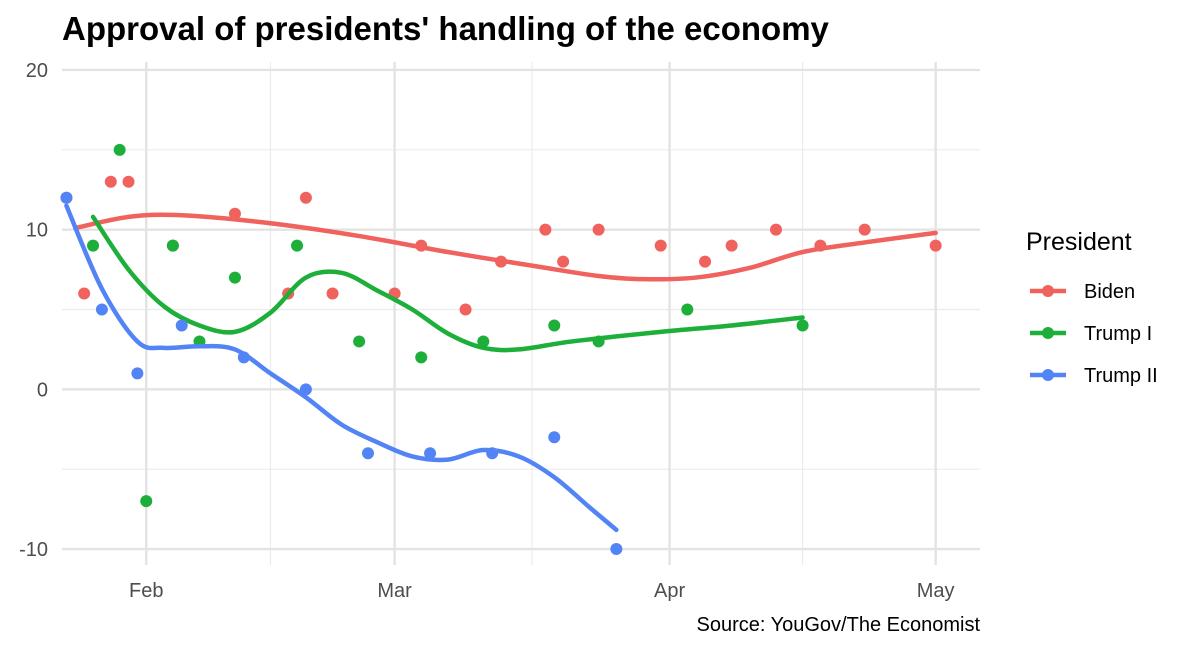 This screenshot has height=653, width=1200. I want to click on trend-line-trump-i, so click(447, 283).